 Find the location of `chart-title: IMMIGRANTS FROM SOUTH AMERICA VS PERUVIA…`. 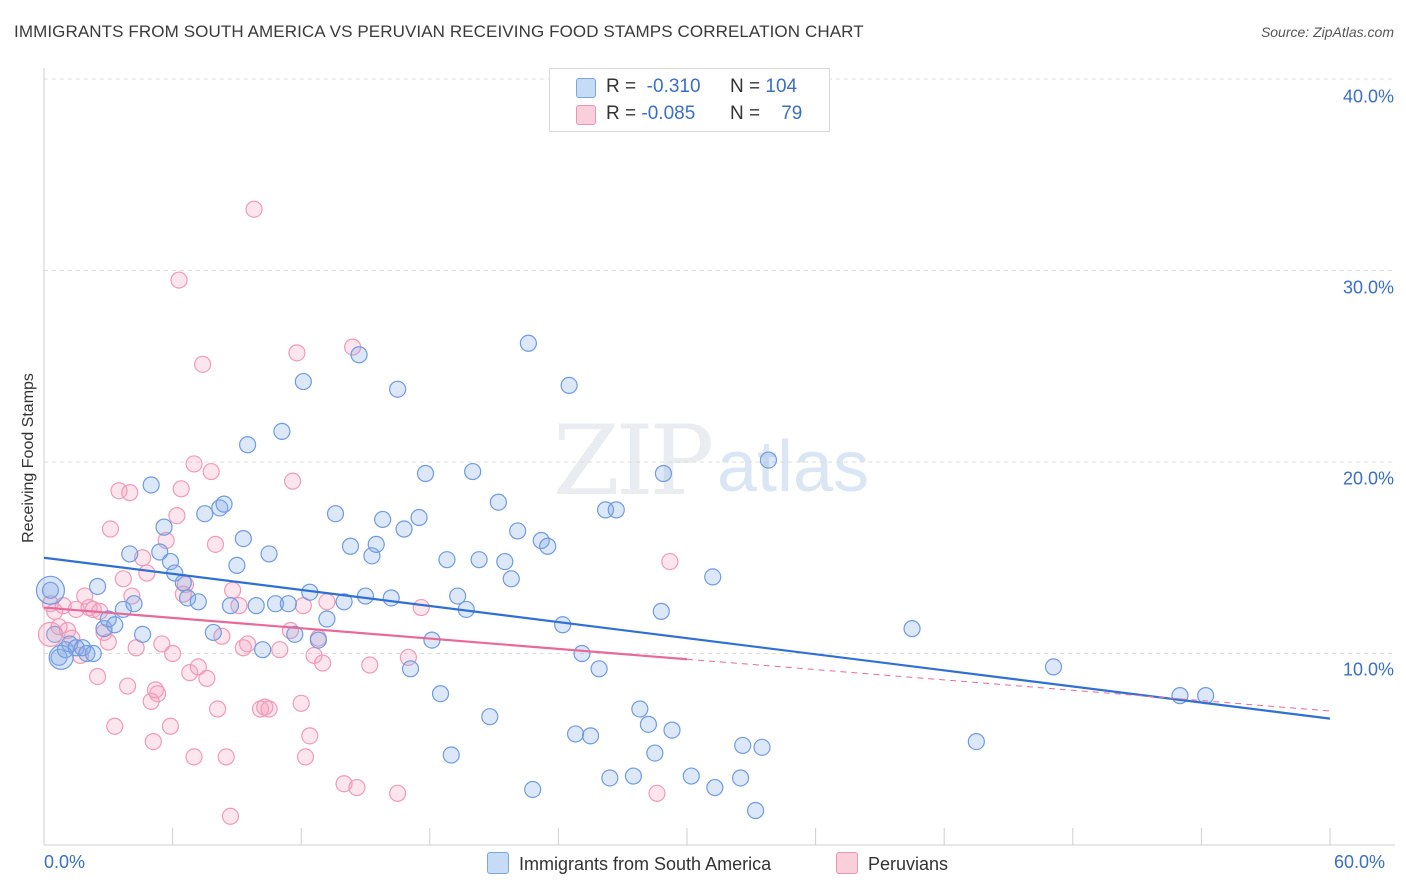

chart-title: IMMIGRANTS FROM SOUTH AMERICA VS PERUVIA… is located at coordinates (439, 31).